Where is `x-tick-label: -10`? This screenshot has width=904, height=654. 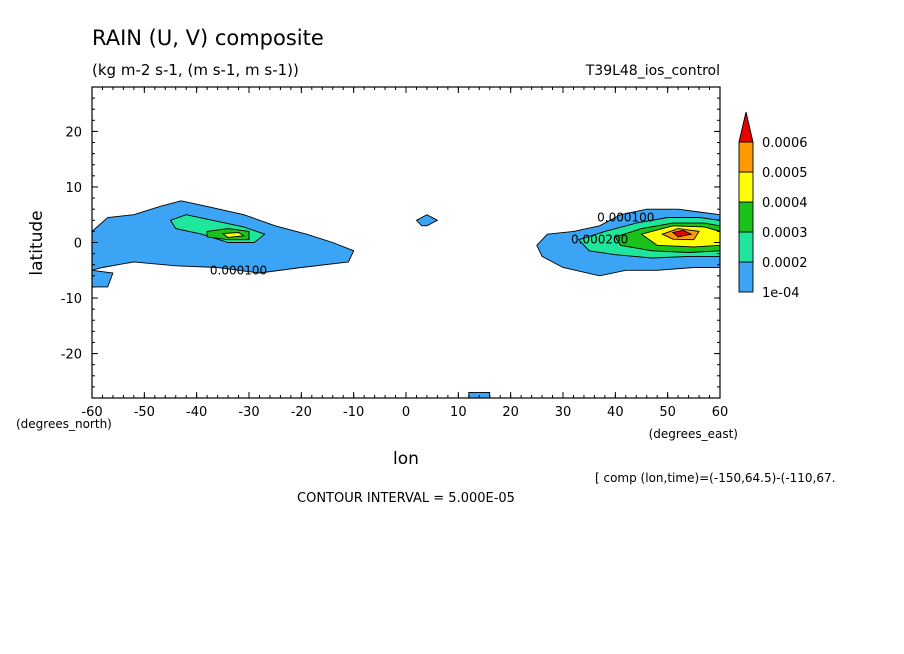 x-tick-label: -10 is located at coordinates (353, 412).